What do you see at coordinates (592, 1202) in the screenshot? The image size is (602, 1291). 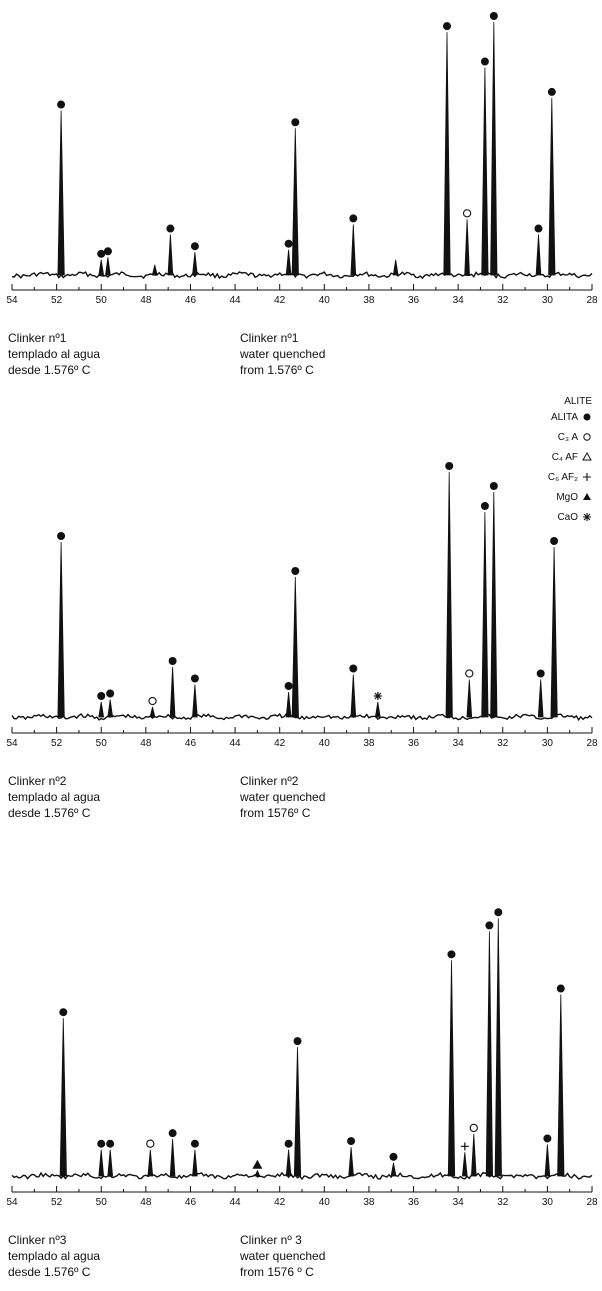 I see `panel-3-tick-label-28: 28` at bounding box center [592, 1202].